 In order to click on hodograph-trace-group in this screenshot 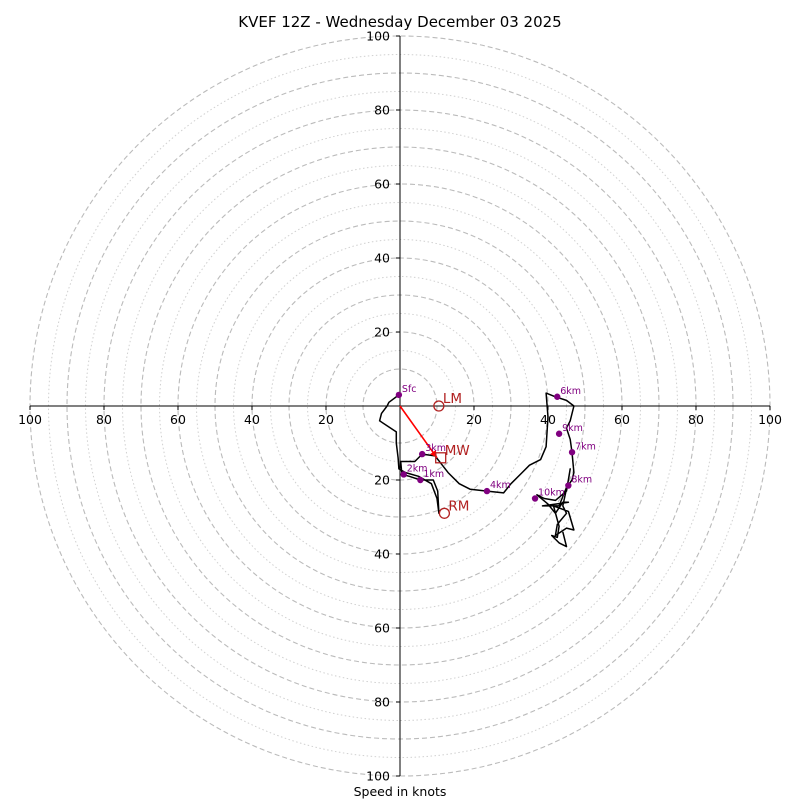, I will do `click(476, 470)`.